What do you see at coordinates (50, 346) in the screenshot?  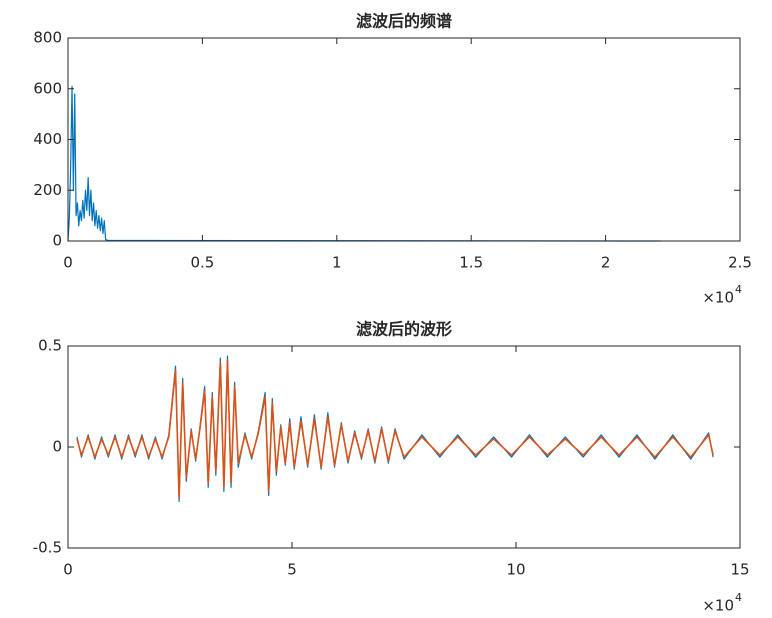 I see `y-tick-label: 0.5` at bounding box center [50, 346].